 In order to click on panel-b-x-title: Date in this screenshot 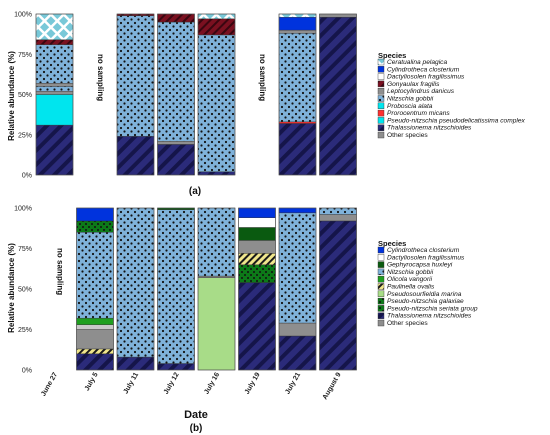, I will do `click(196, 415)`.